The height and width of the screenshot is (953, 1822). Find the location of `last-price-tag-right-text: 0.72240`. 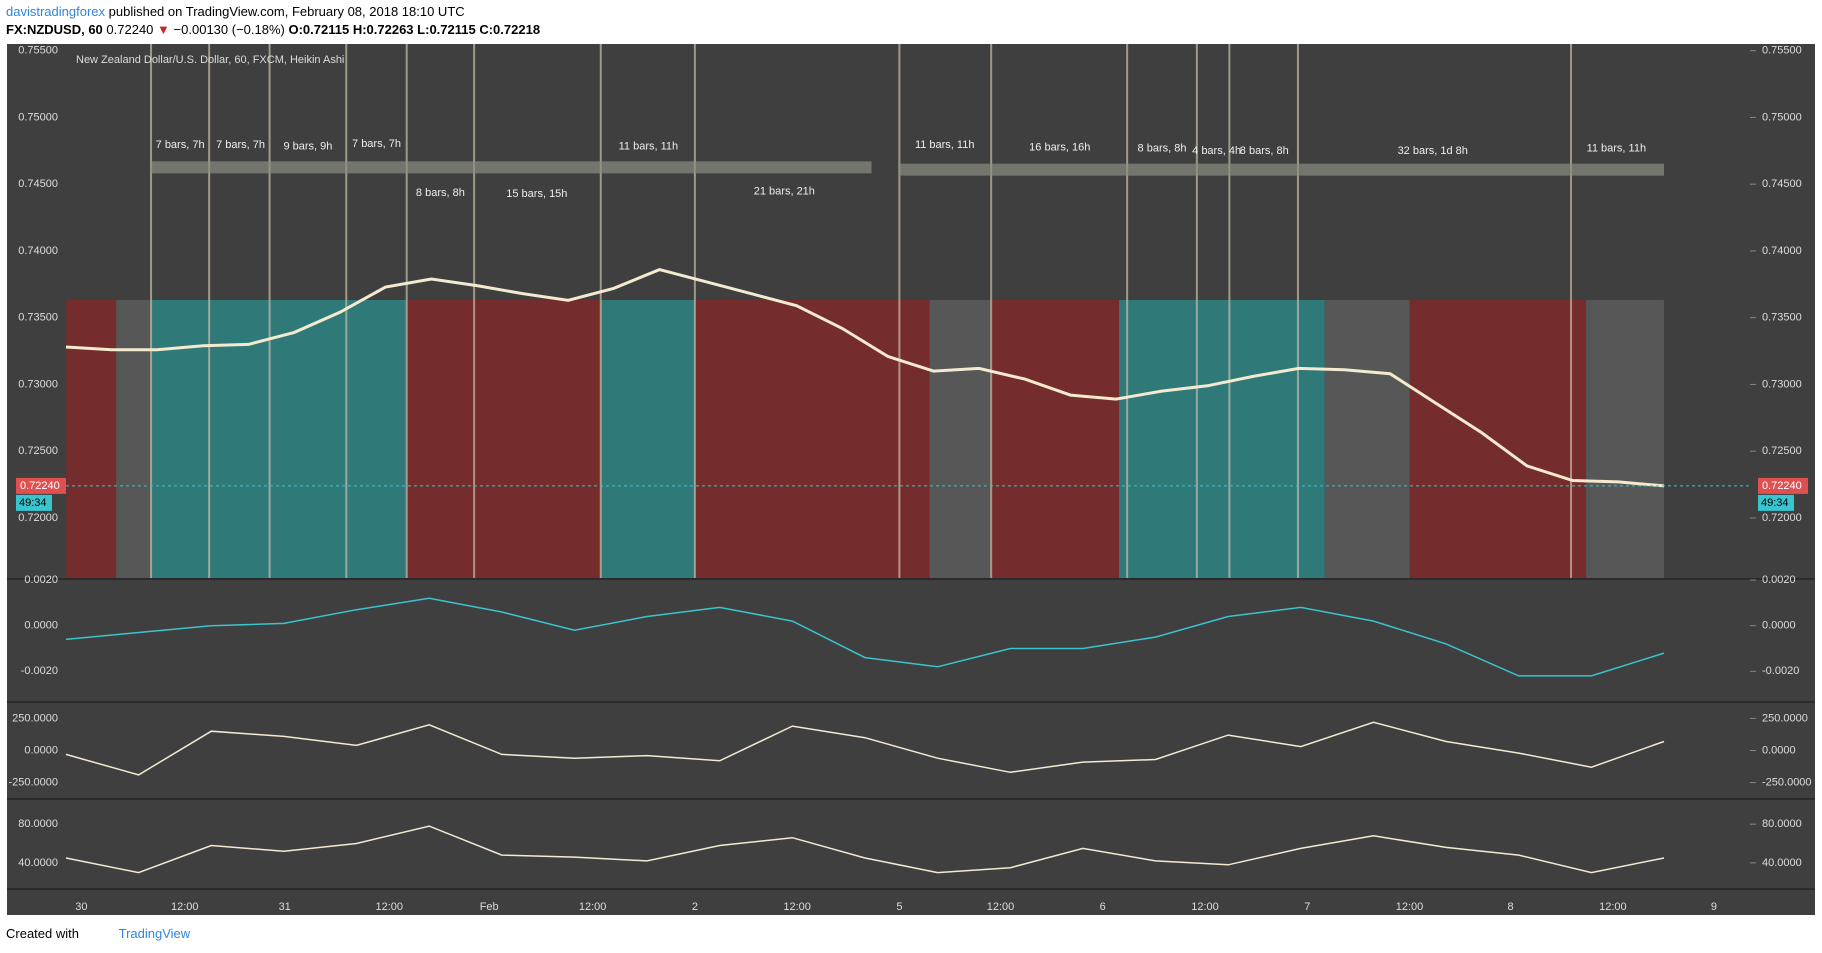

last-price-tag-right-text: 0.72240 is located at coordinates (1782, 486).